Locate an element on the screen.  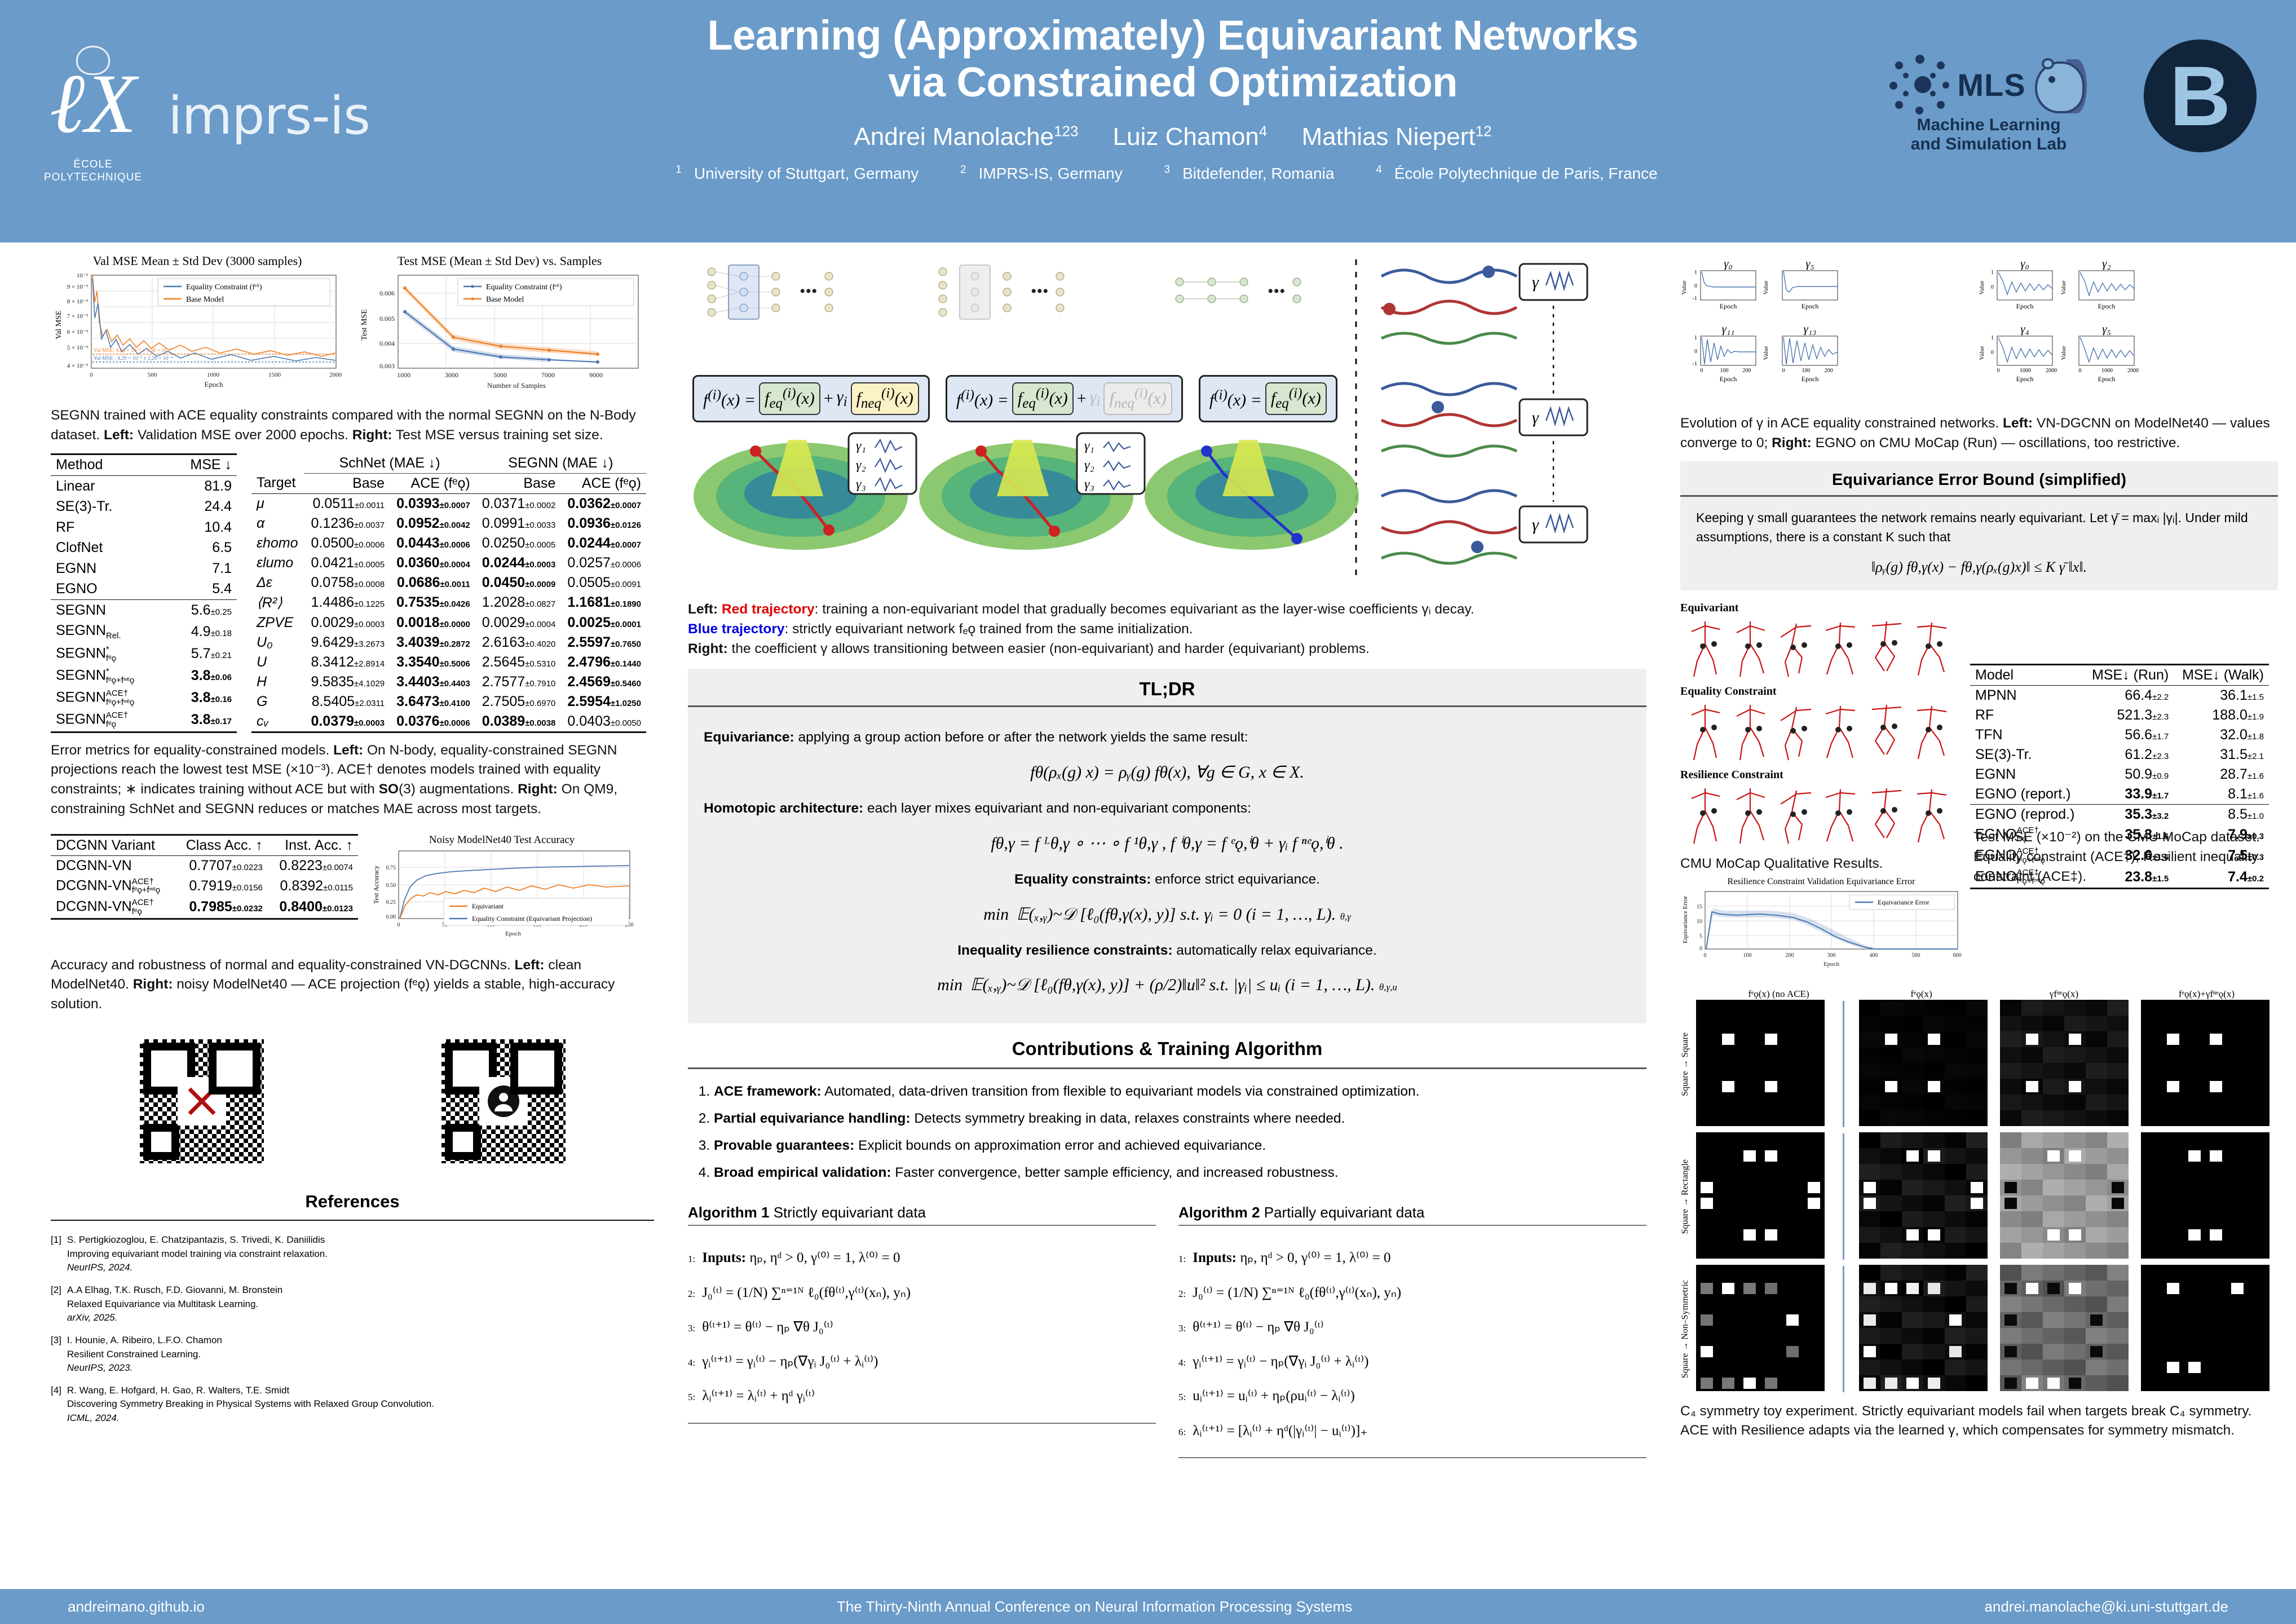
svg-text: 100 is located at coordinates (1725, 371).